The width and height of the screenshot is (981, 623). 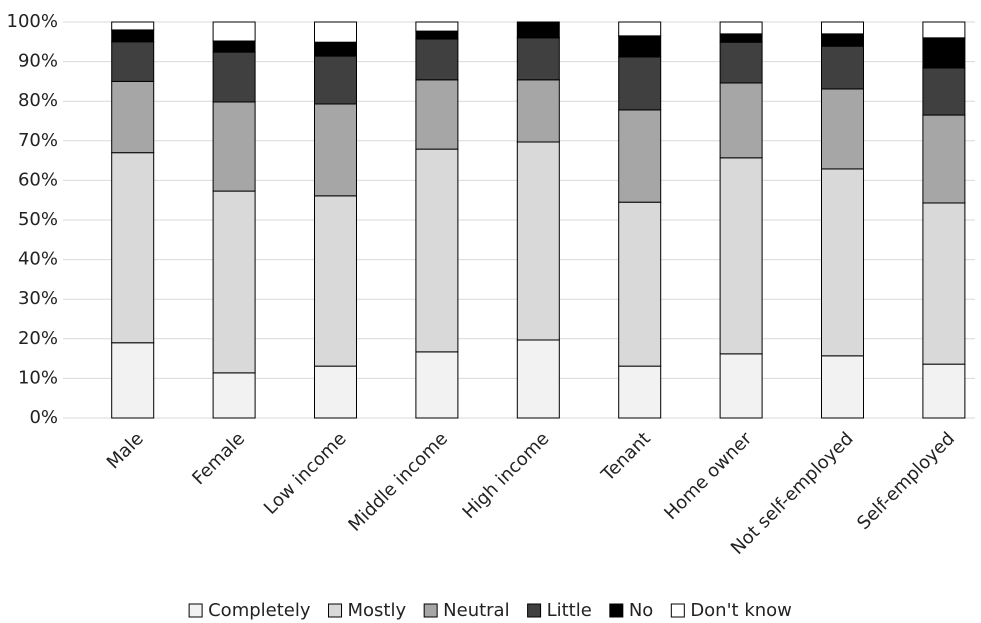 What do you see at coordinates (38, 219) in the screenshot?
I see `y-tick-label: 50%` at bounding box center [38, 219].